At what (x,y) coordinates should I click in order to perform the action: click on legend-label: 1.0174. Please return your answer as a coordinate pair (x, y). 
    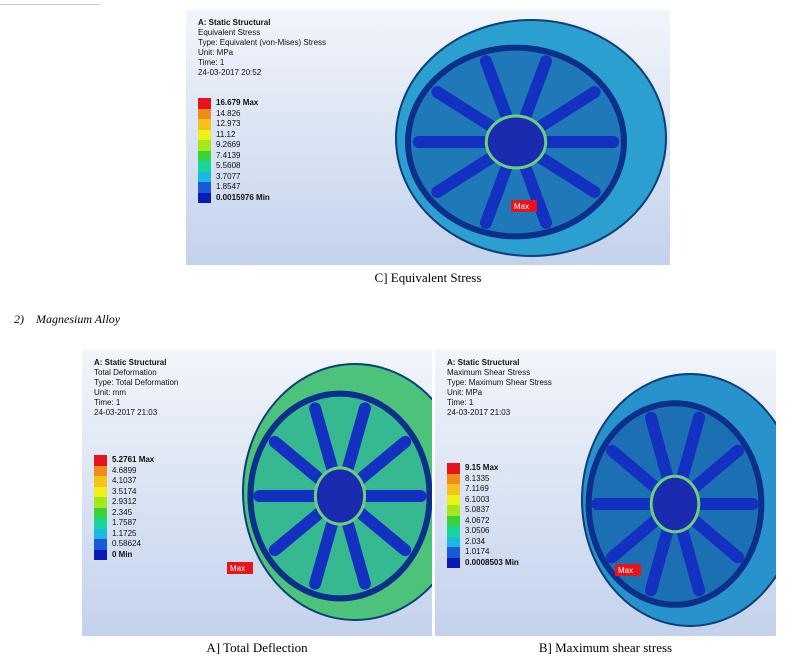
    Looking at the image, I should click on (477, 551).